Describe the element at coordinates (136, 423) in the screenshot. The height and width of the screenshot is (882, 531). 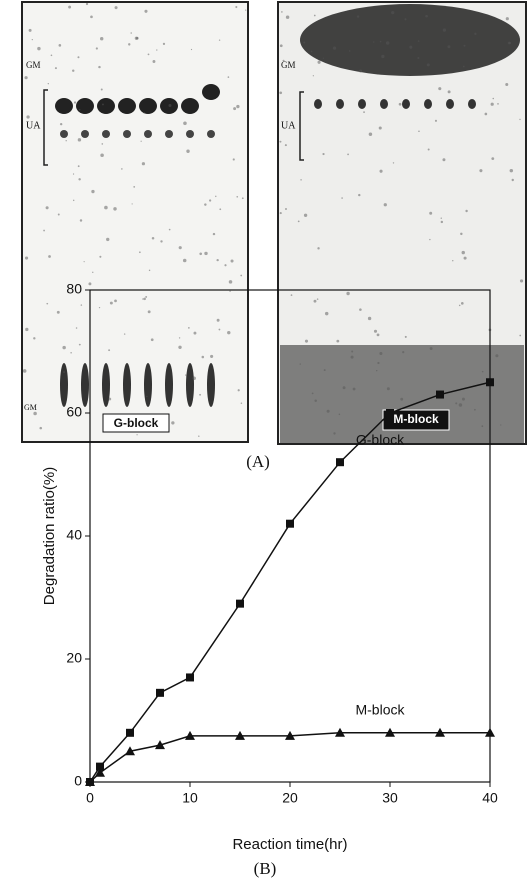
I see `block-label: G-block` at that location.